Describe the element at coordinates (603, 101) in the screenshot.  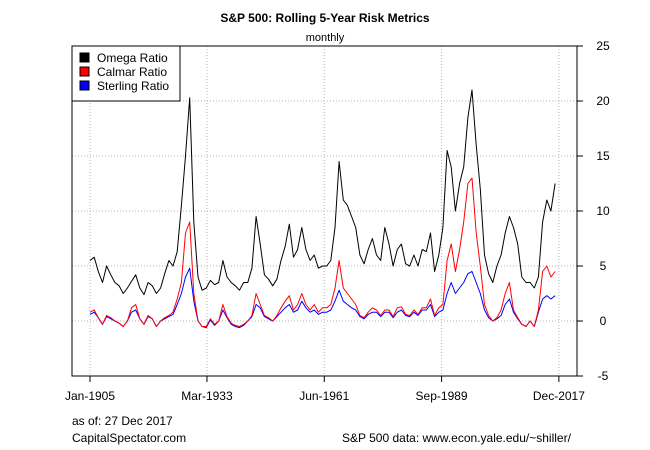
I see `y-tick-label: 20` at that location.